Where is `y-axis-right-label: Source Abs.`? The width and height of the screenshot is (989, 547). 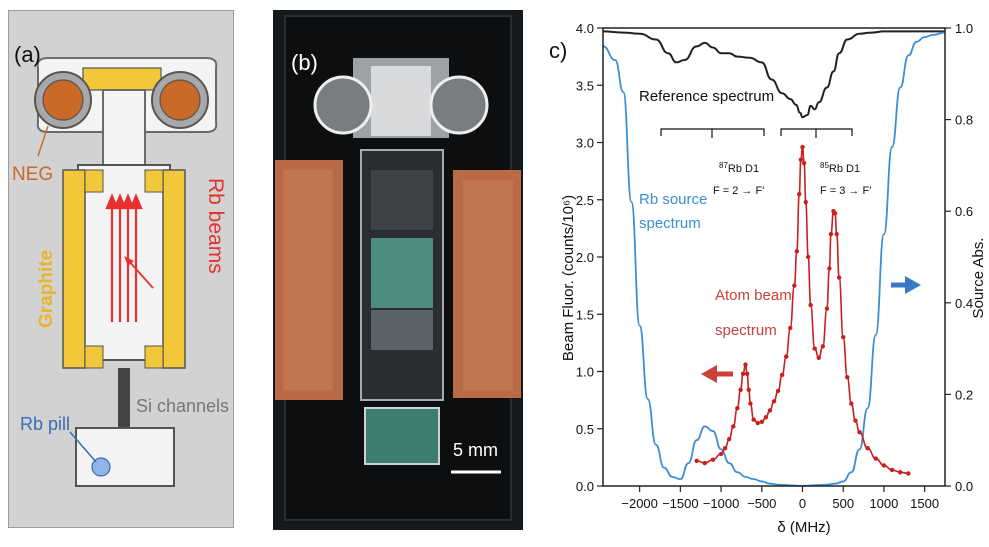
y-axis-right-label: Source Abs. is located at coordinates (978, 278).